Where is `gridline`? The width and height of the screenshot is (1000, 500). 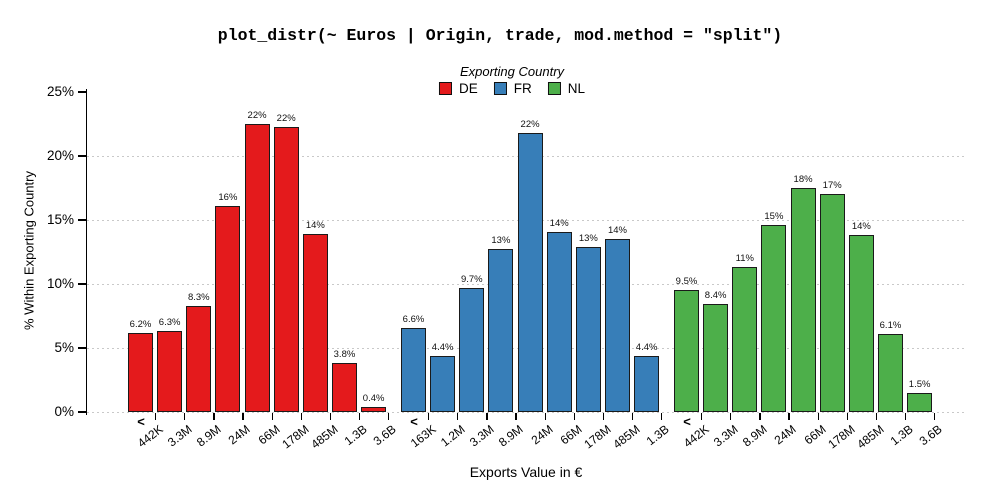
gridline is located at coordinates (526, 412).